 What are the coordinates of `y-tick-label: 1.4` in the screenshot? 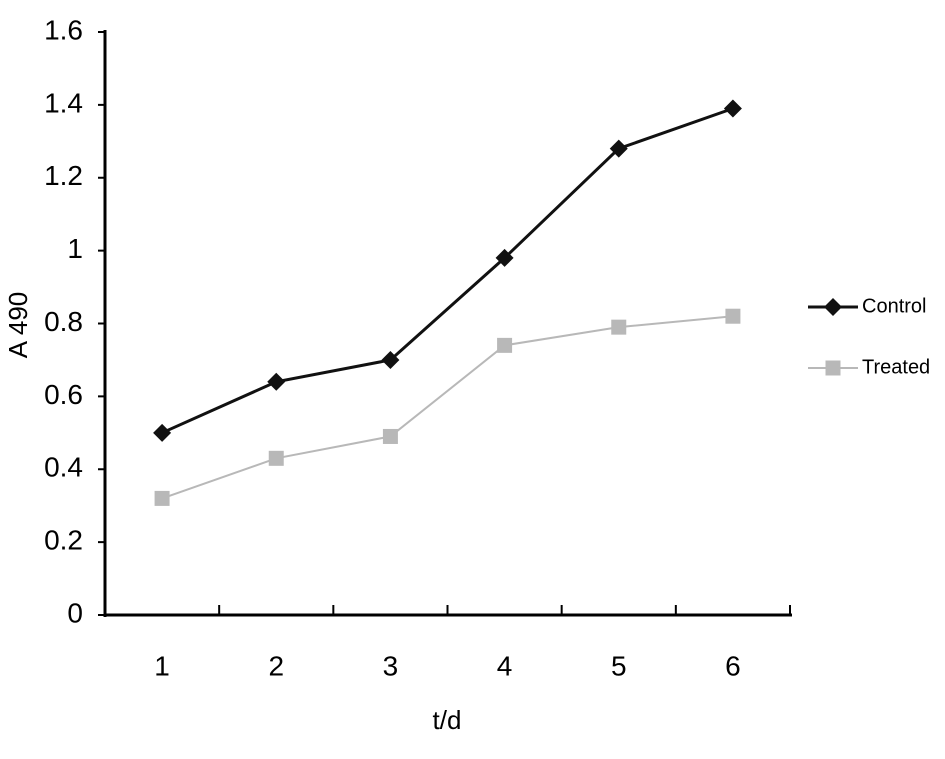 It's located at (63, 102).